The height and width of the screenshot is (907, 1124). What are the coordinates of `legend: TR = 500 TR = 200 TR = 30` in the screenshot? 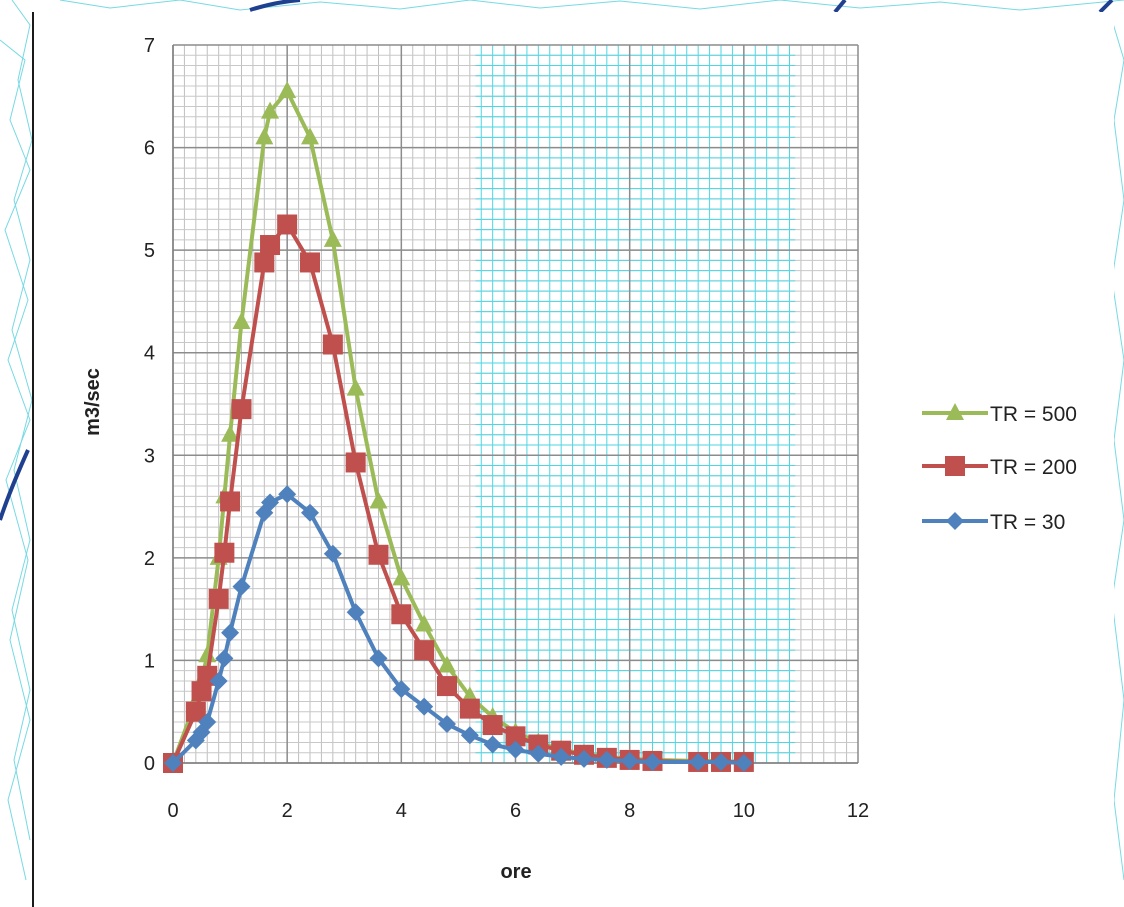 It's located at (999, 468).